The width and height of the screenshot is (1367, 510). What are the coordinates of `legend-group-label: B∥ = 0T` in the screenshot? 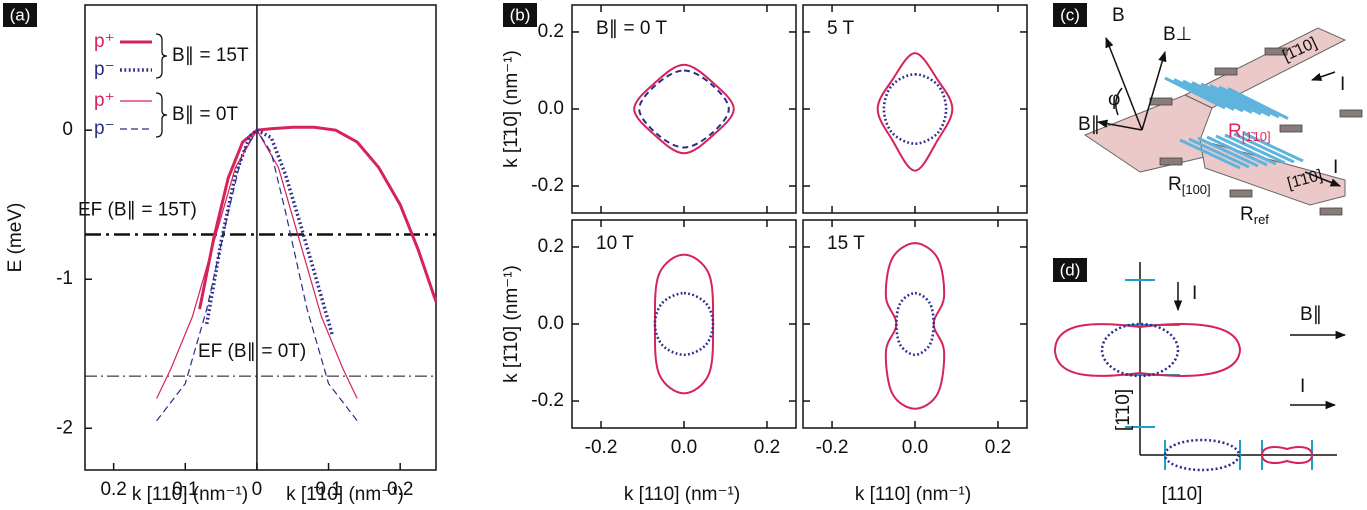 It's located at (205, 114).